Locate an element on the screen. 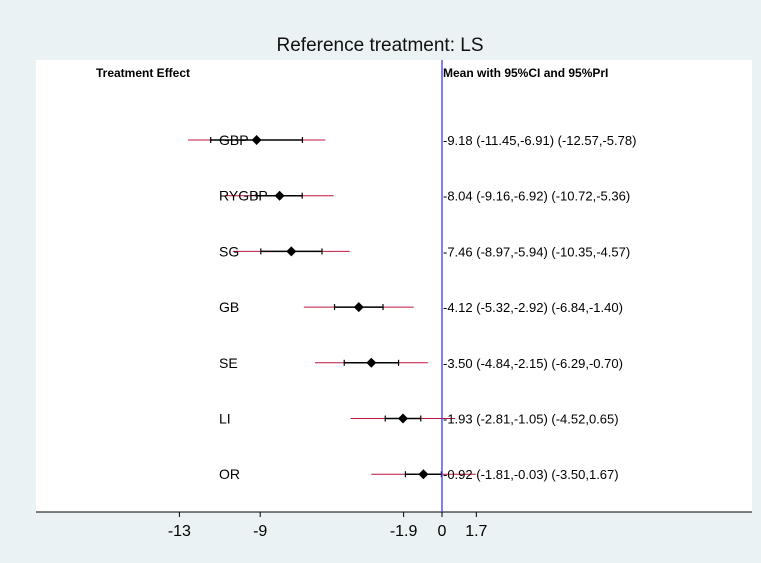  row-label: GBP is located at coordinates (234, 140).